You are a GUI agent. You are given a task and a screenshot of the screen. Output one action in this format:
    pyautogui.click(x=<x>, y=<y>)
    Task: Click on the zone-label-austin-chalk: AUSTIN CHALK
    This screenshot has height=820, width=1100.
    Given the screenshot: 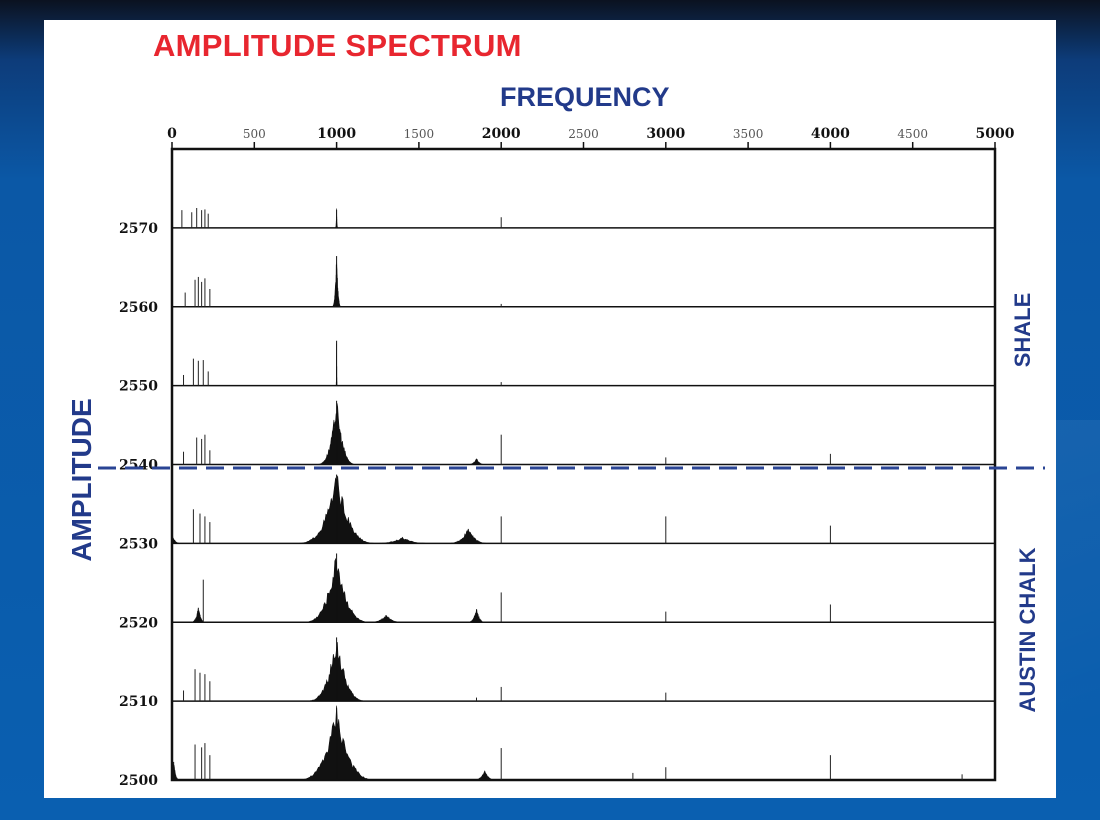 What is the action you would take?
    pyautogui.click(x=1027, y=630)
    